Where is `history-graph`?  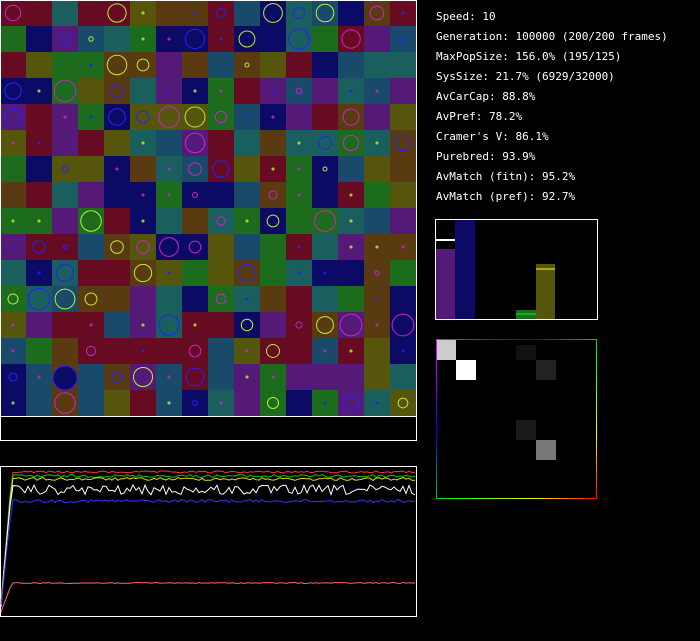 history-graph is located at coordinates (208, 541).